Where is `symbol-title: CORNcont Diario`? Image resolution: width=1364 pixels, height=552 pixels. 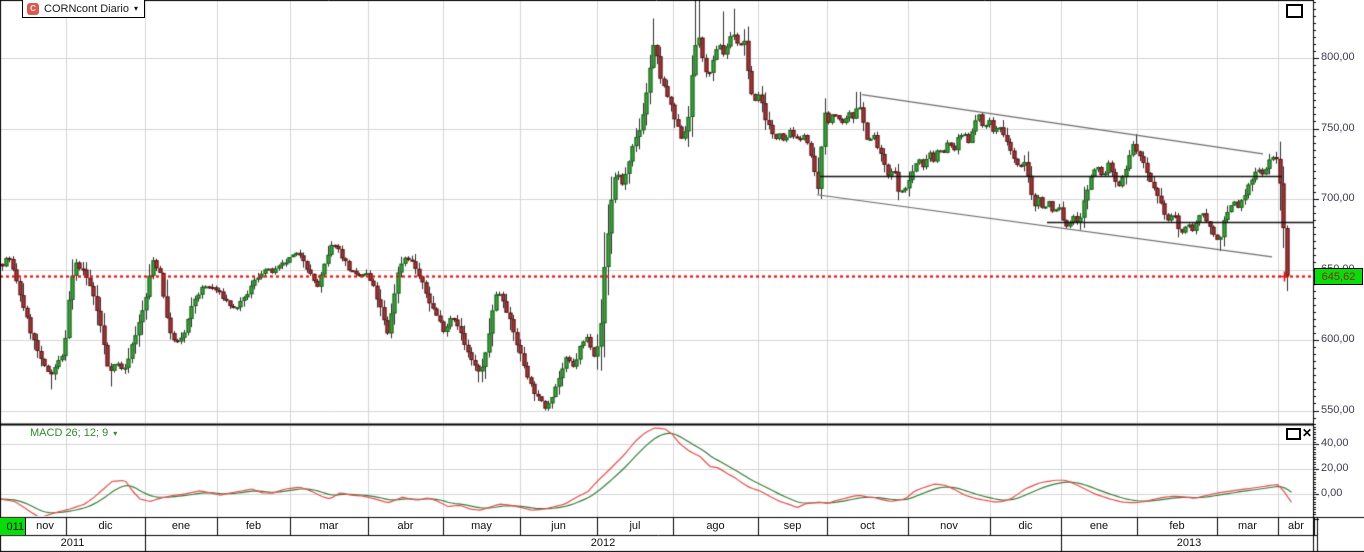 symbol-title: CORNcont Diario is located at coordinates (86, 8).